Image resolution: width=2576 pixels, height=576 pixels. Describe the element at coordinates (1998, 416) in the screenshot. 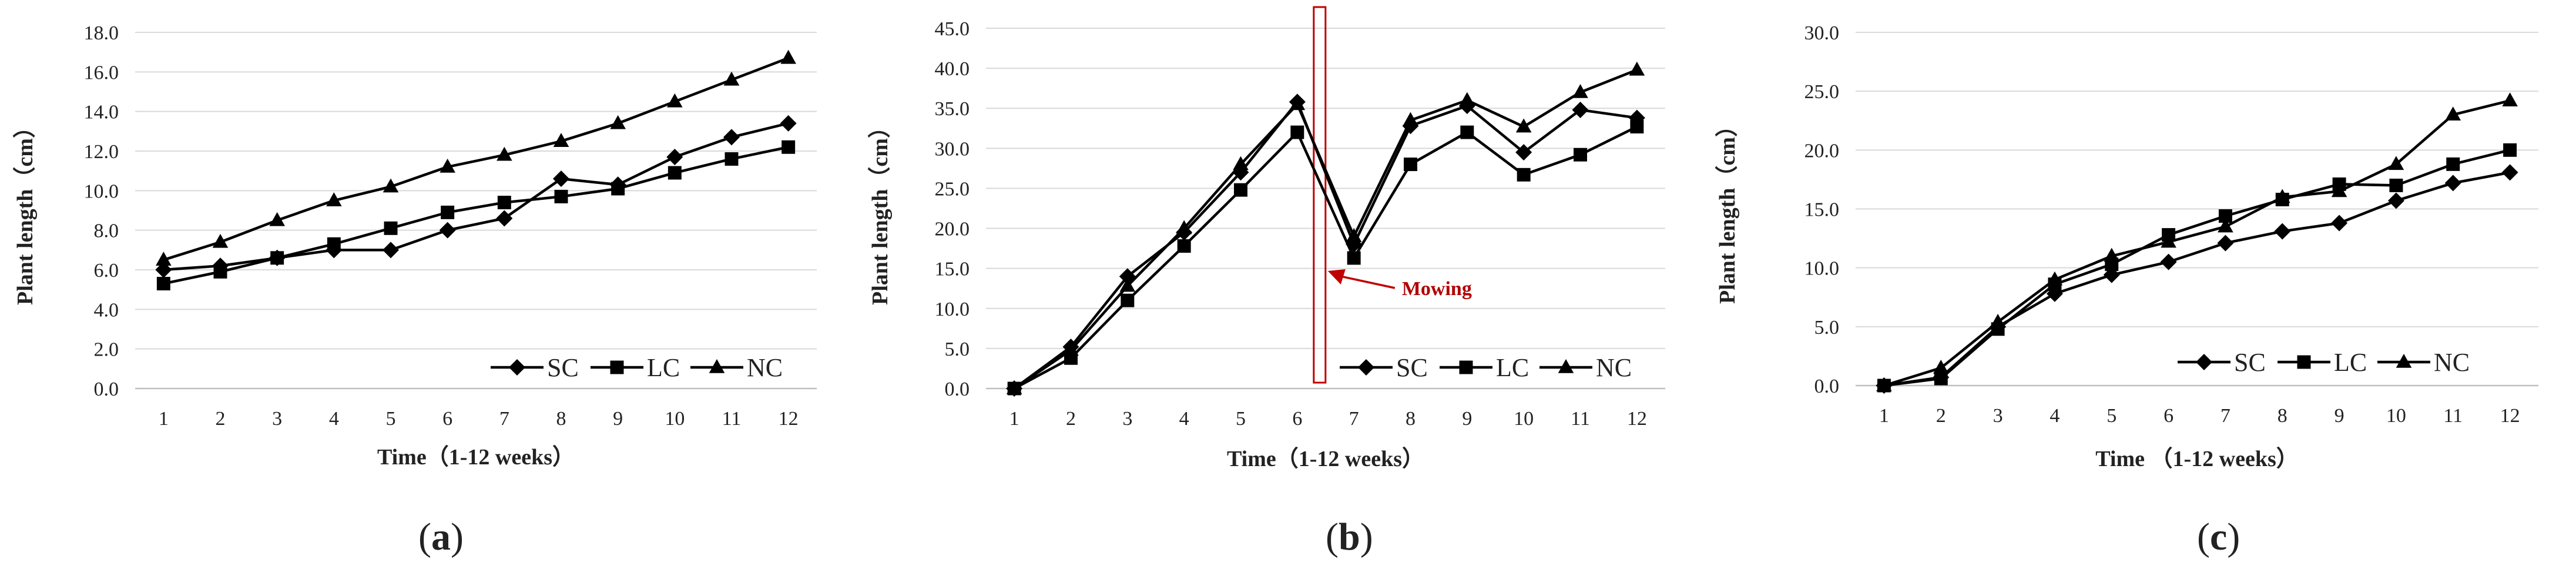

I see `x-tick-label: 3` at that location.